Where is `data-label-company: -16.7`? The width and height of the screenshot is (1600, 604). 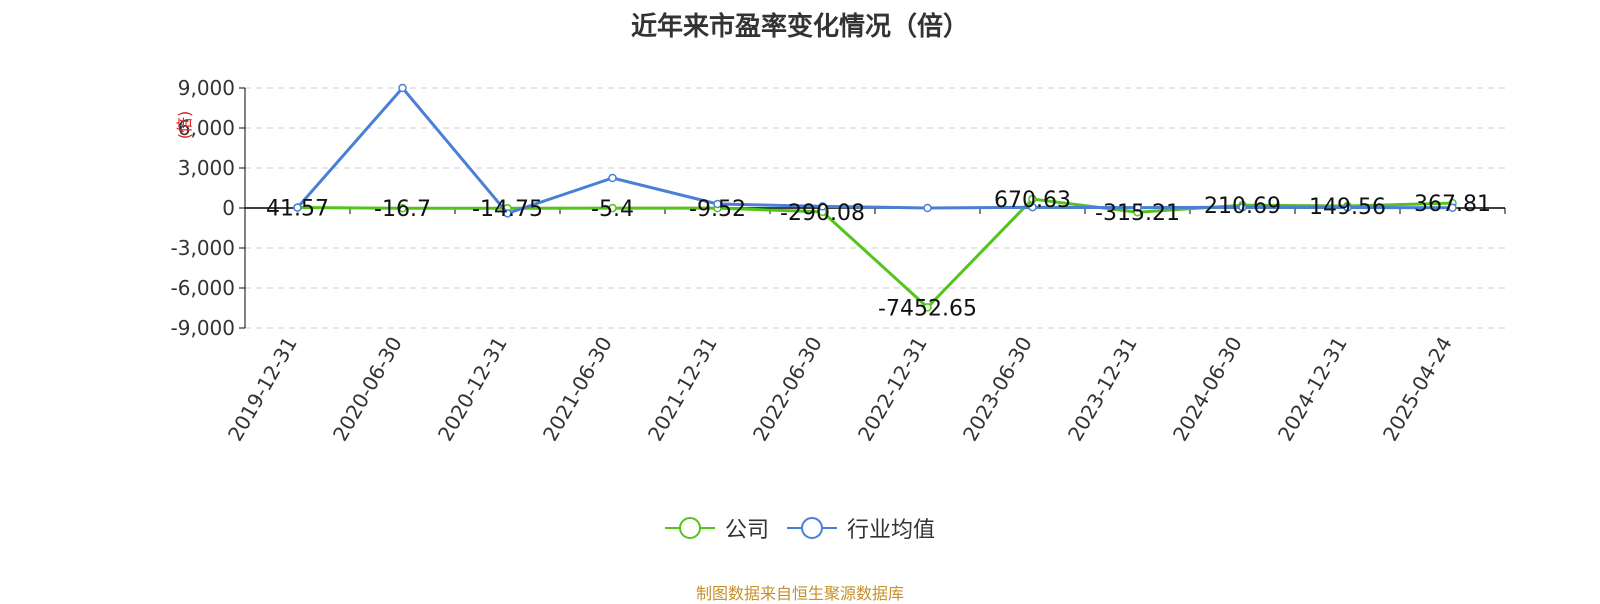 data-label-company: -16.7 is located at coordinates (402, 209).